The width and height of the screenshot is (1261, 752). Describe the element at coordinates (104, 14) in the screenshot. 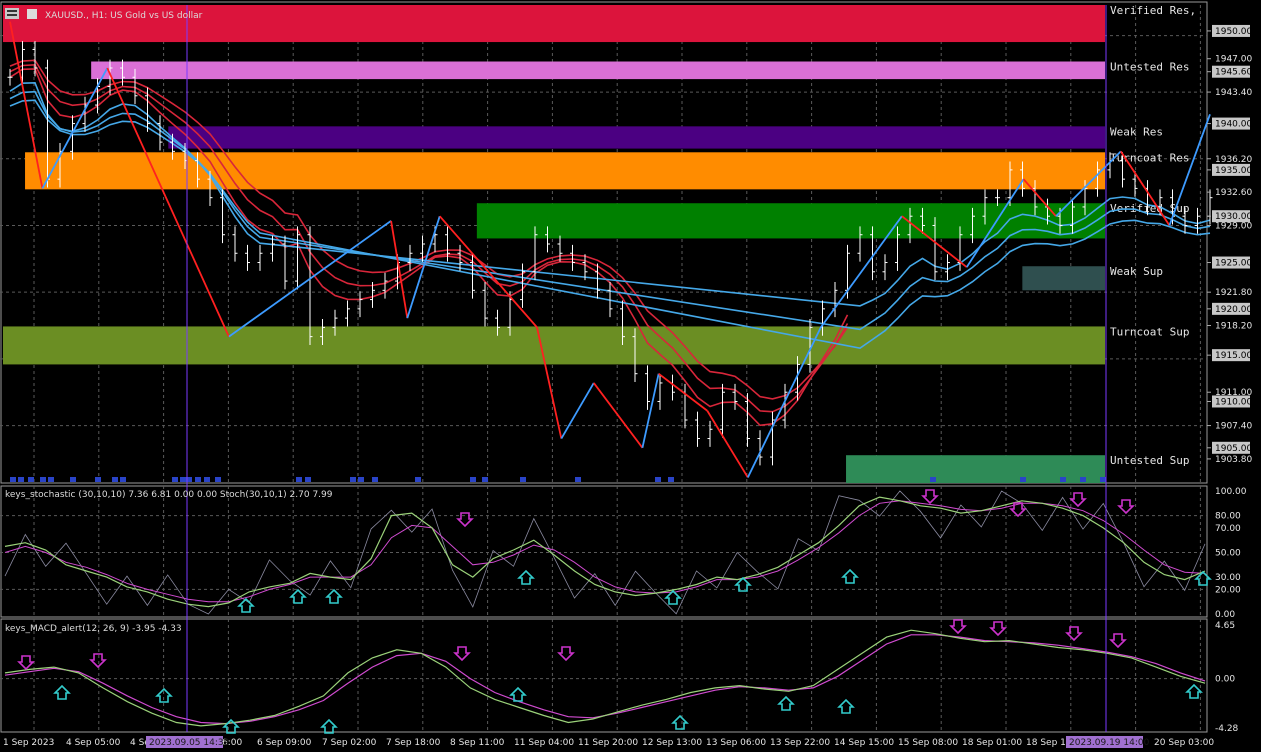

I see `chart-header: XAUUSD., H1: US Gold vs US dollar` at that location.